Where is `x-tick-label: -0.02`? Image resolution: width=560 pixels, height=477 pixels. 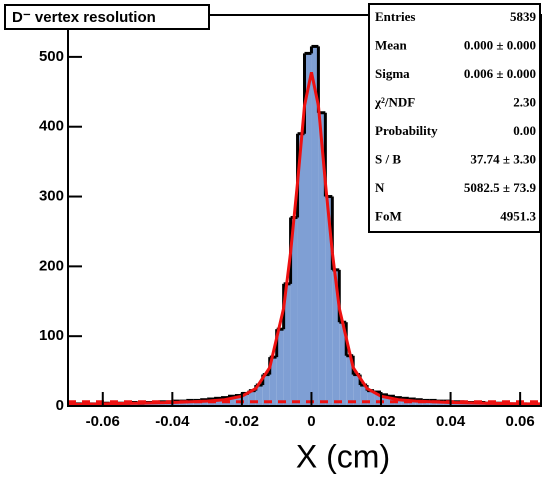 x-tick-label: -0.02 is located at coordinates (242, 421).